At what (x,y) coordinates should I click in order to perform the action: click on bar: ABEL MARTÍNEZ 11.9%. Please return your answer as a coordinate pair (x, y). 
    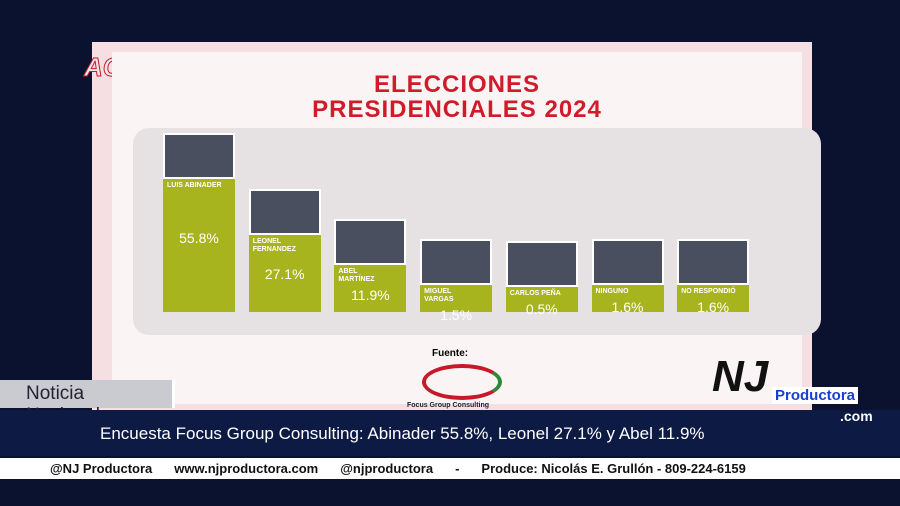
    Looking at the image, I should click on (370, 288).